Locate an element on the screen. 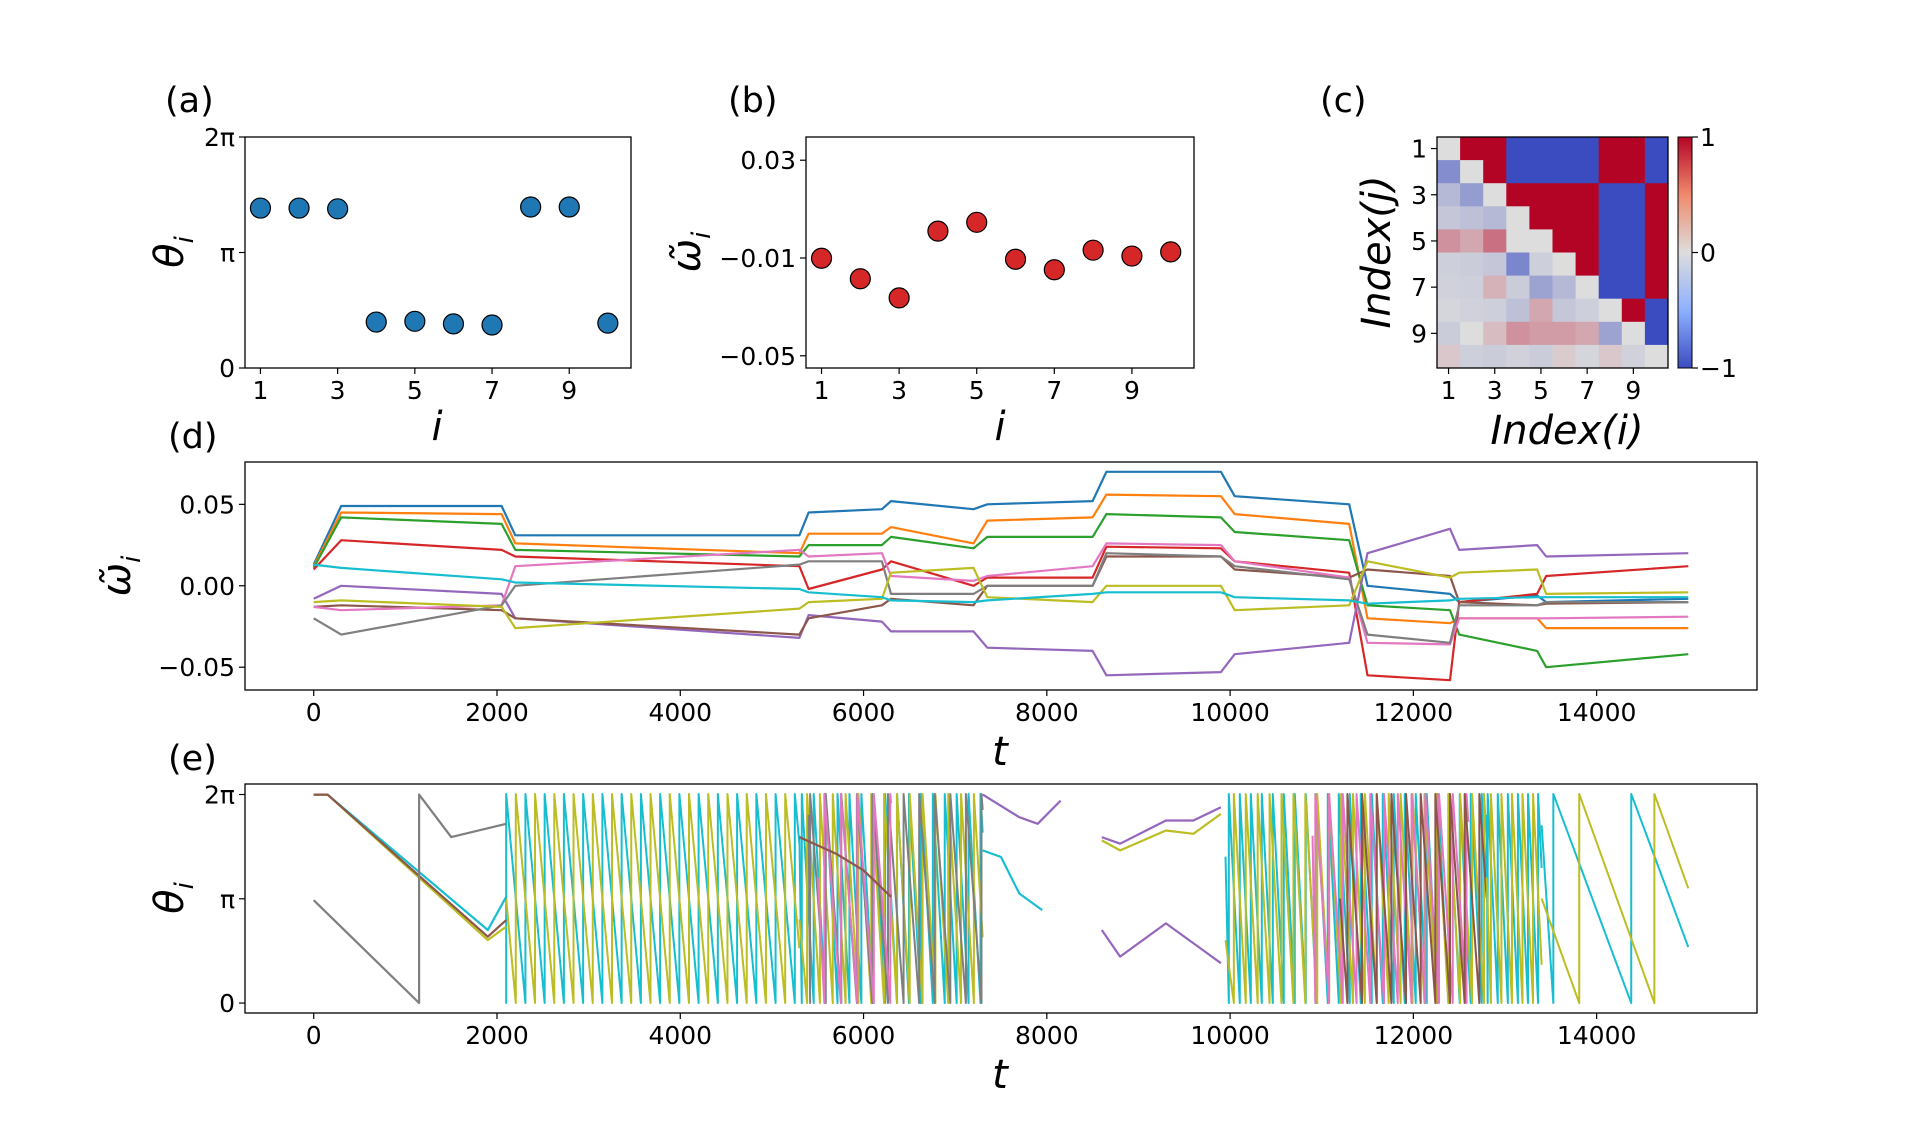 This screenshot has width=1923, height=1124. panel-b-x-ticks: 1 3 5 7 9 is located at coordinates (977, 386).